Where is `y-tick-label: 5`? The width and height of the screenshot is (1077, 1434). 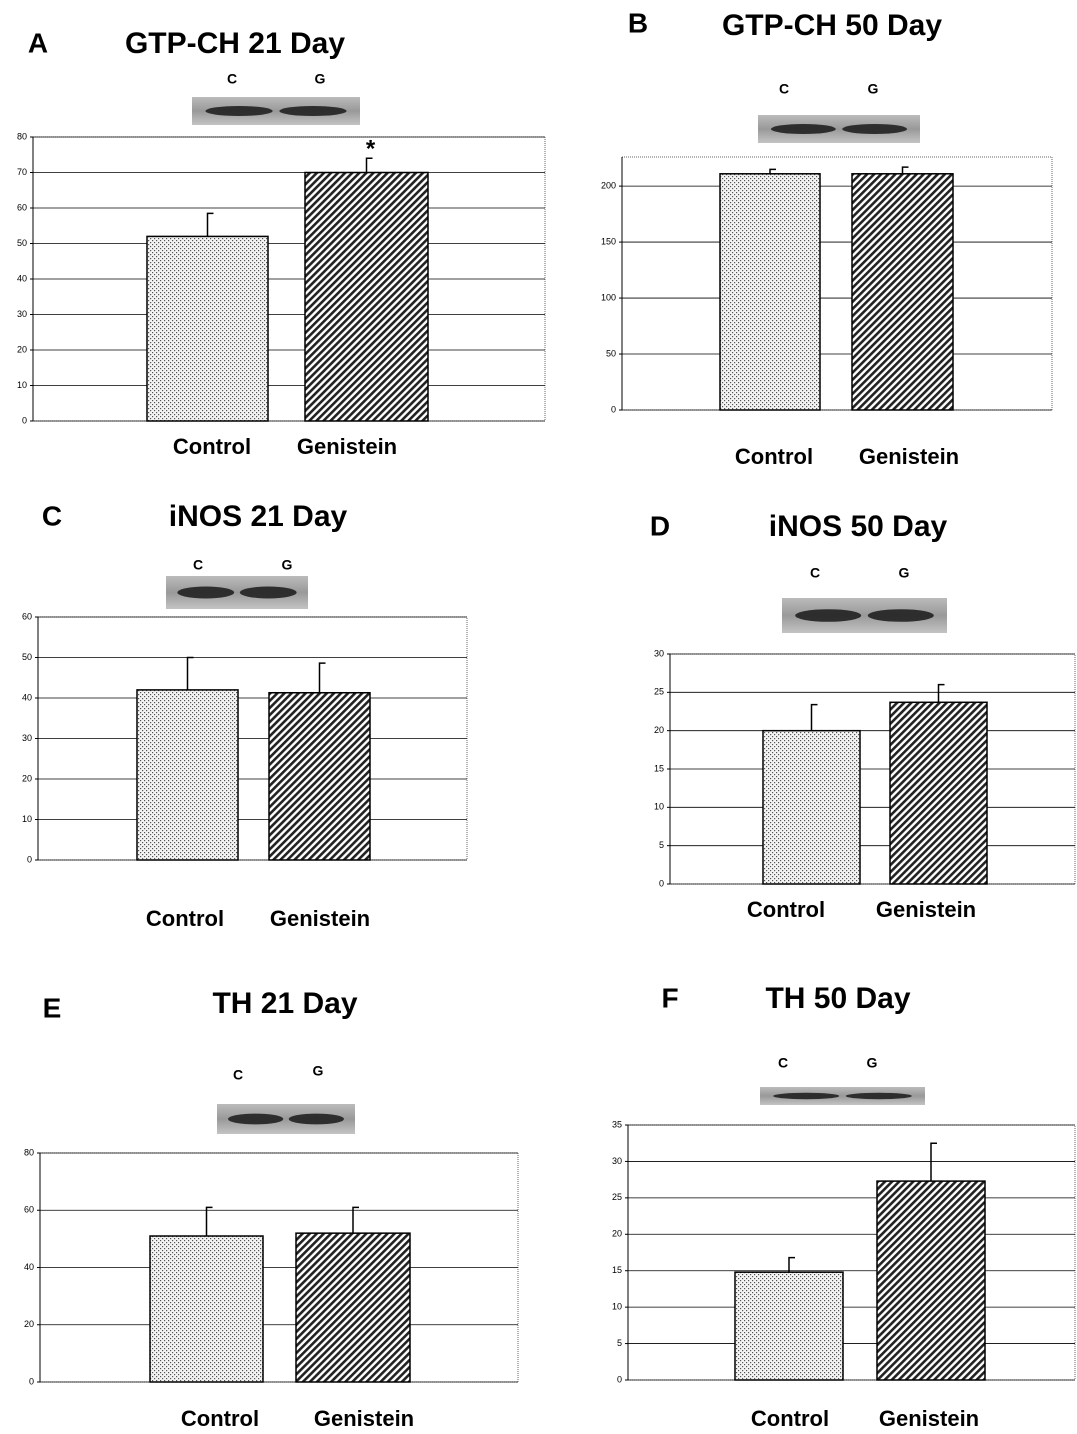
y-tick-label: 5 is located at coordinates (619, 1343).